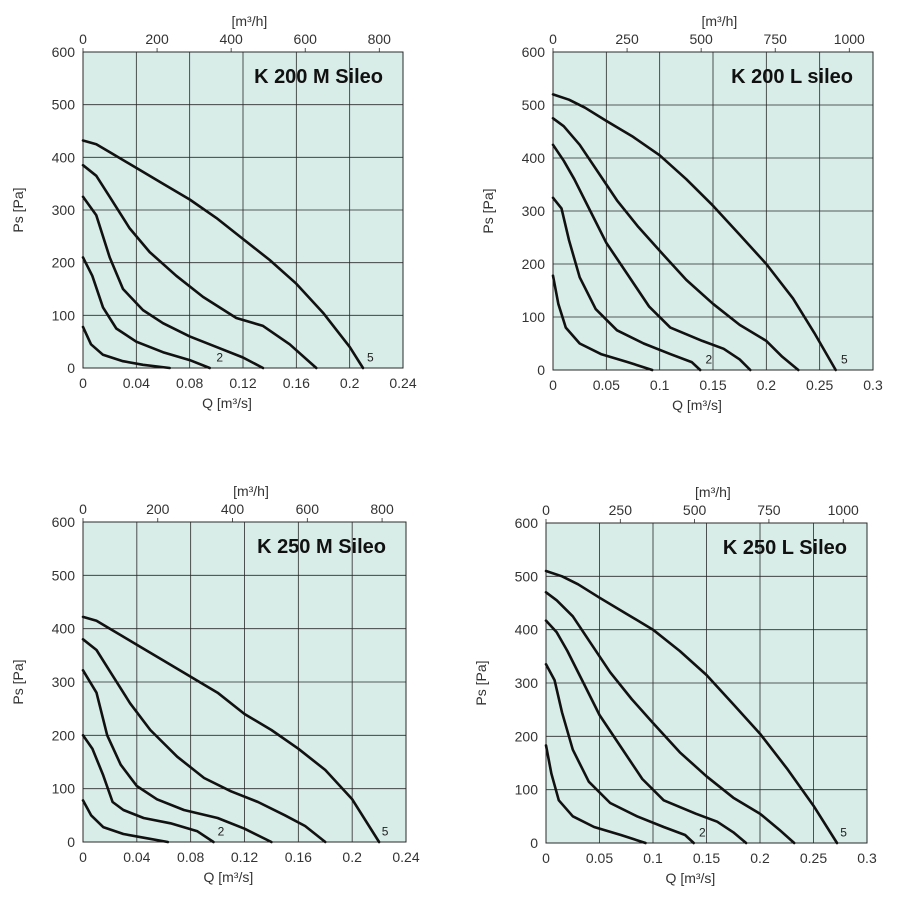 This screenshot has width=900, height=898. Describe the element at coordinates (402, 383) in the screenshot. I see `x-tick-label: 0.24` at that location.